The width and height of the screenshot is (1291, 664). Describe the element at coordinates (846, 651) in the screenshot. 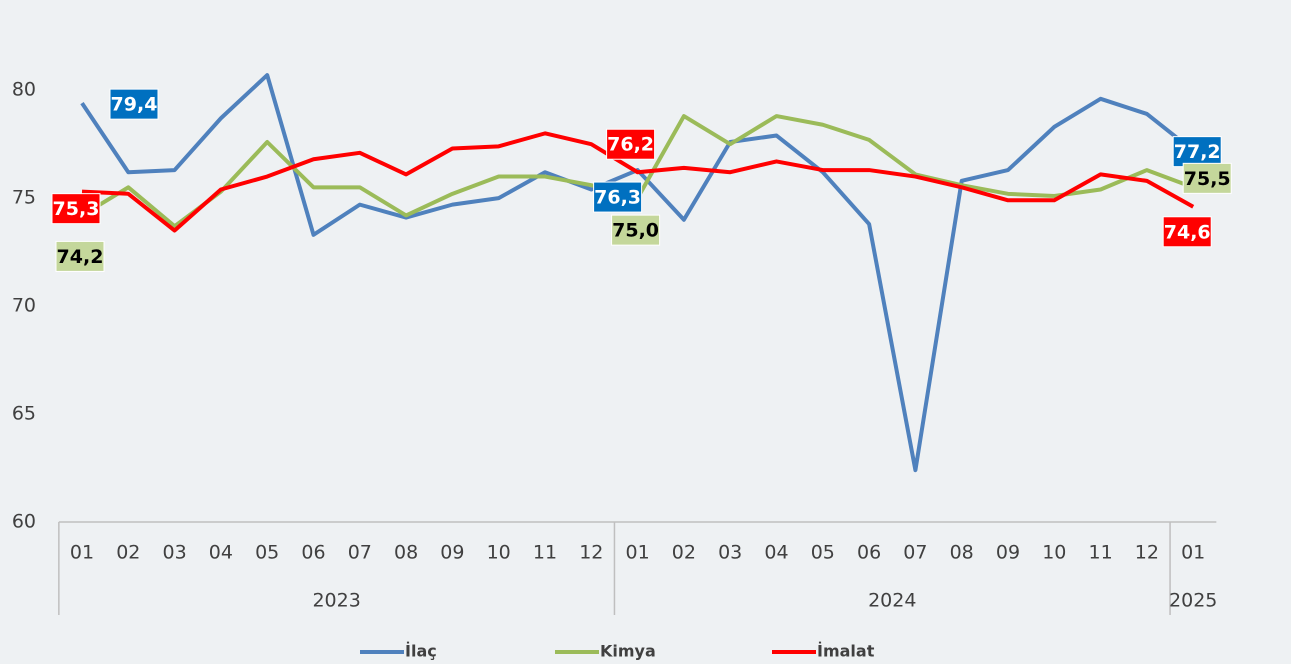

I see `legend-label: İmalat` at that location.